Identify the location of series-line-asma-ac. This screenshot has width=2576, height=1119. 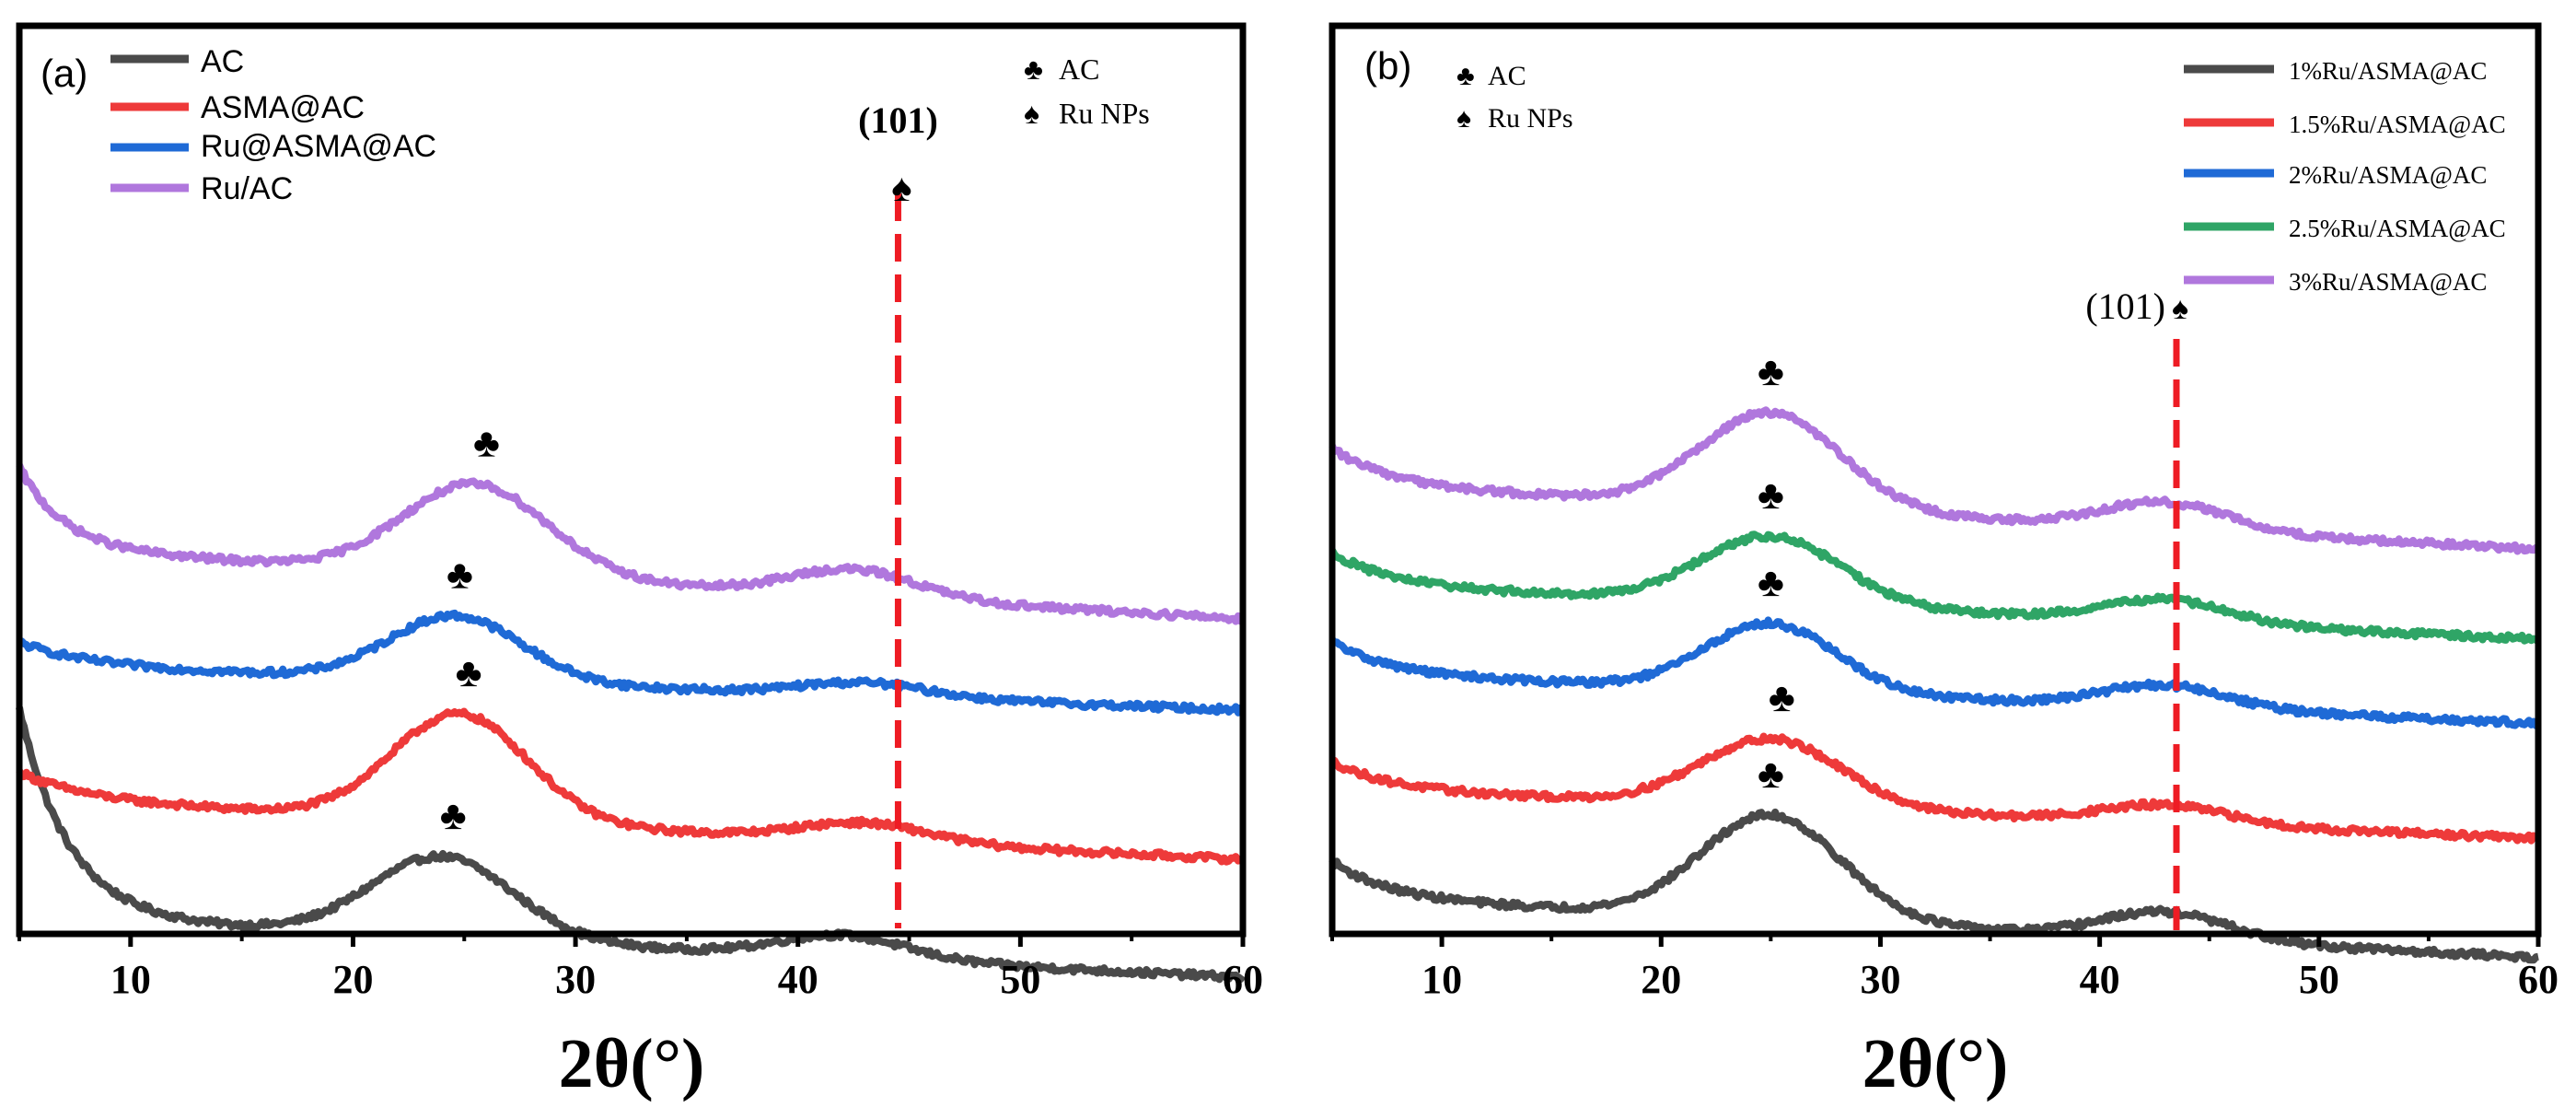
(630, 786).